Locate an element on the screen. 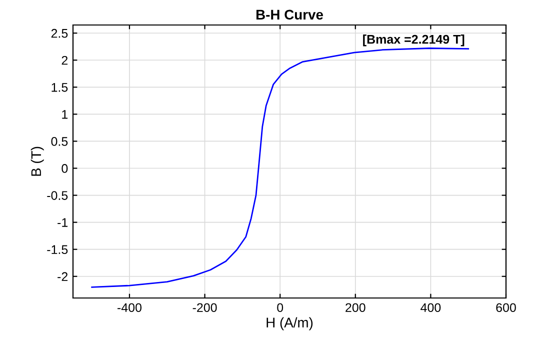 This screenshot has width=560, height=337. chart-title: B-H Curve is located at coordinates (289, 15).